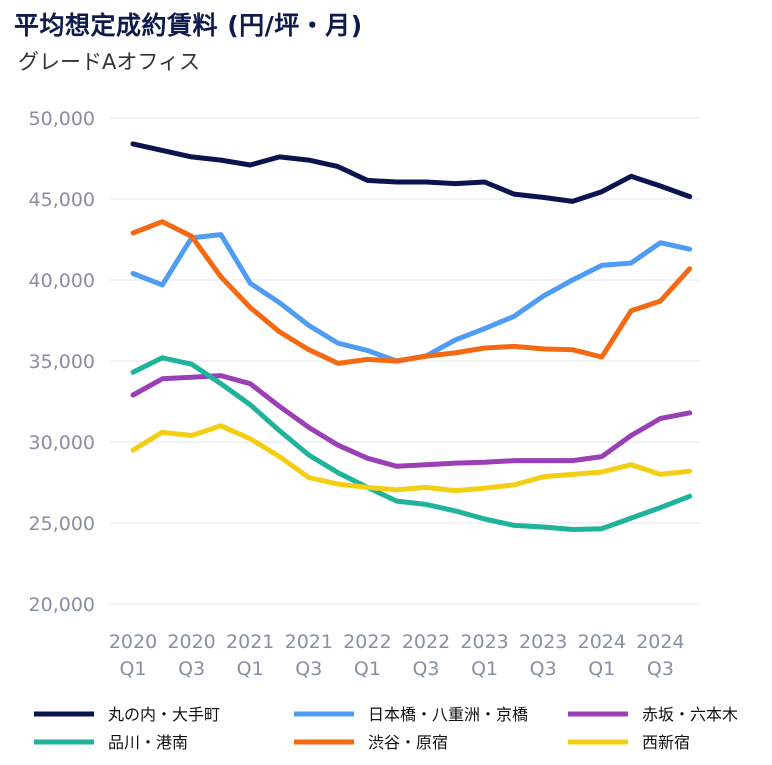  I want to click on chart-title: 平均想定成約賃料 (円/坪・月), so click(188, 25).